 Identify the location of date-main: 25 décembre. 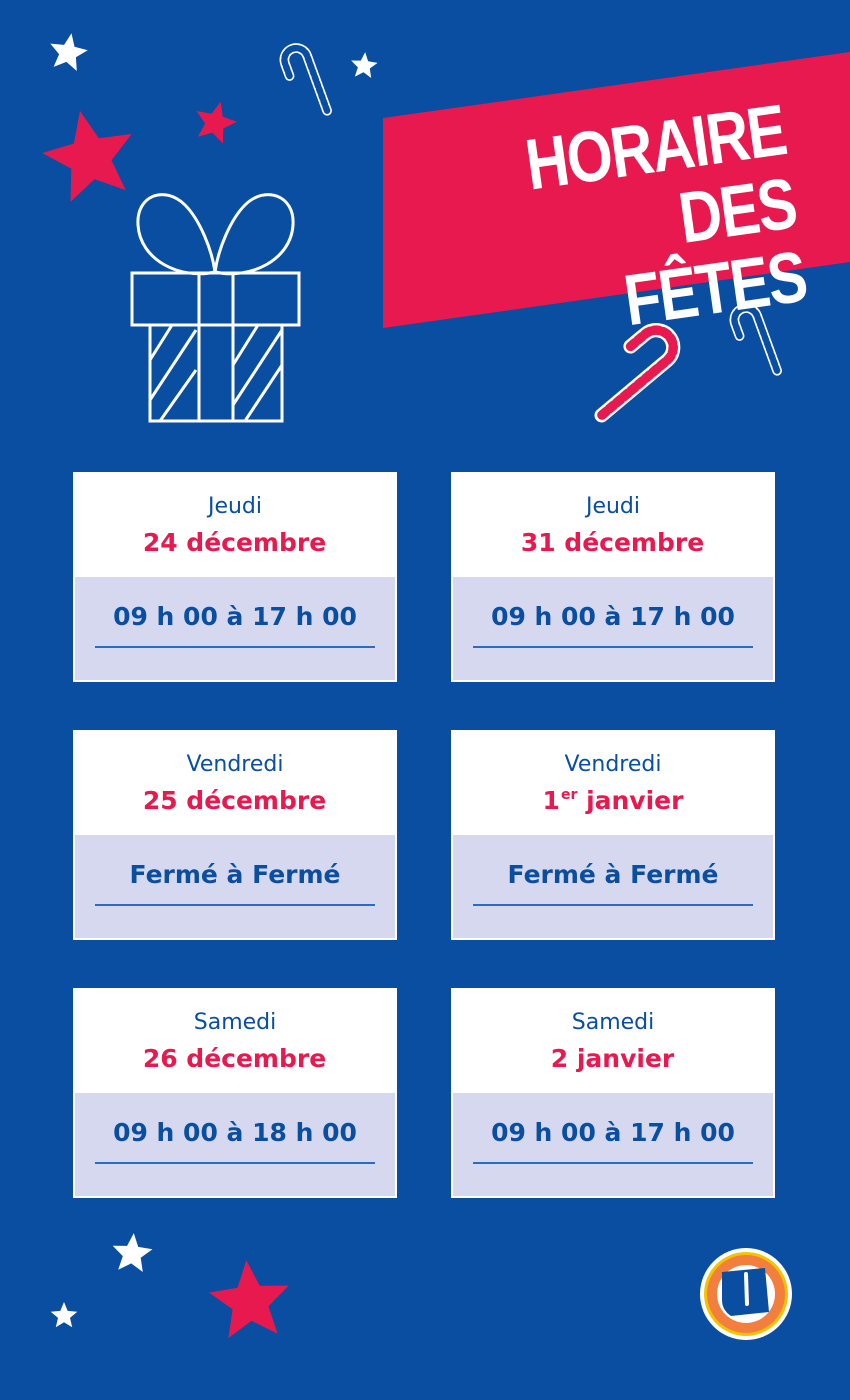
(234, 800).